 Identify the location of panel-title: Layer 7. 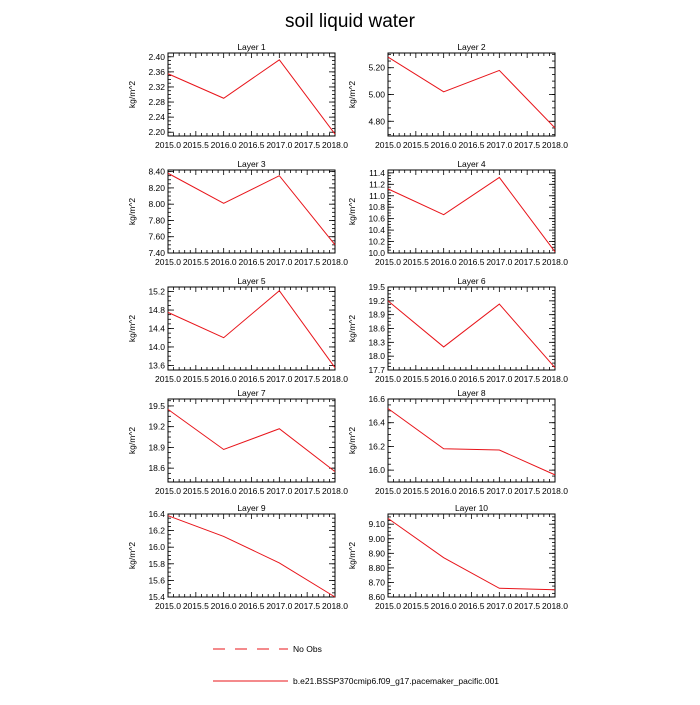
(251, 393).